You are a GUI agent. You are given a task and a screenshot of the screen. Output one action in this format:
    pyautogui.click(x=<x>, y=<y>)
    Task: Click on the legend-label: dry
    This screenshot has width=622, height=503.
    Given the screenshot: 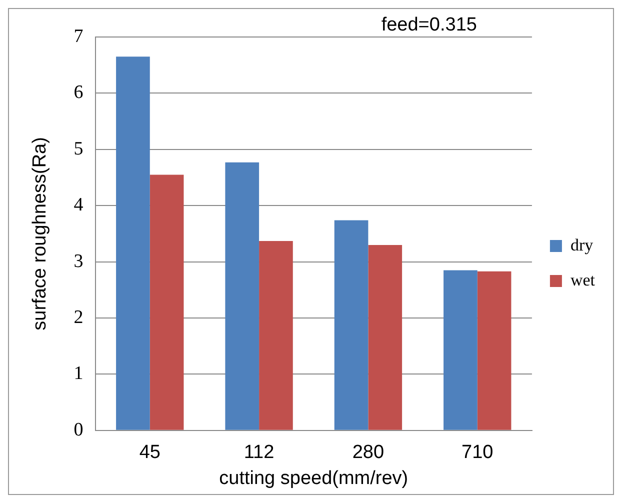 What is the action you would take?
    pyautogui.click(x=582, y=244)
    